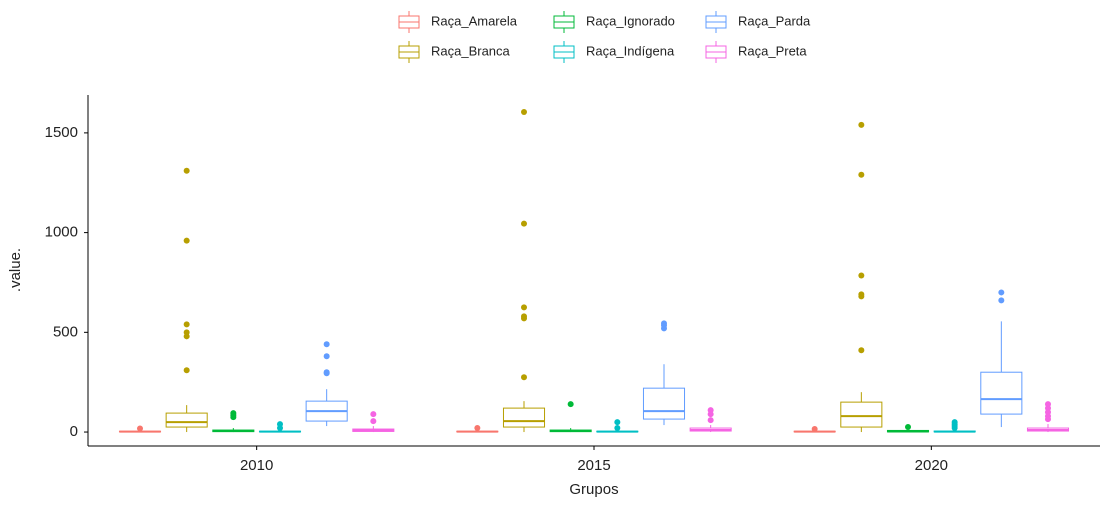  I want to click on y-tick-label: 1500, so click(61, 132).